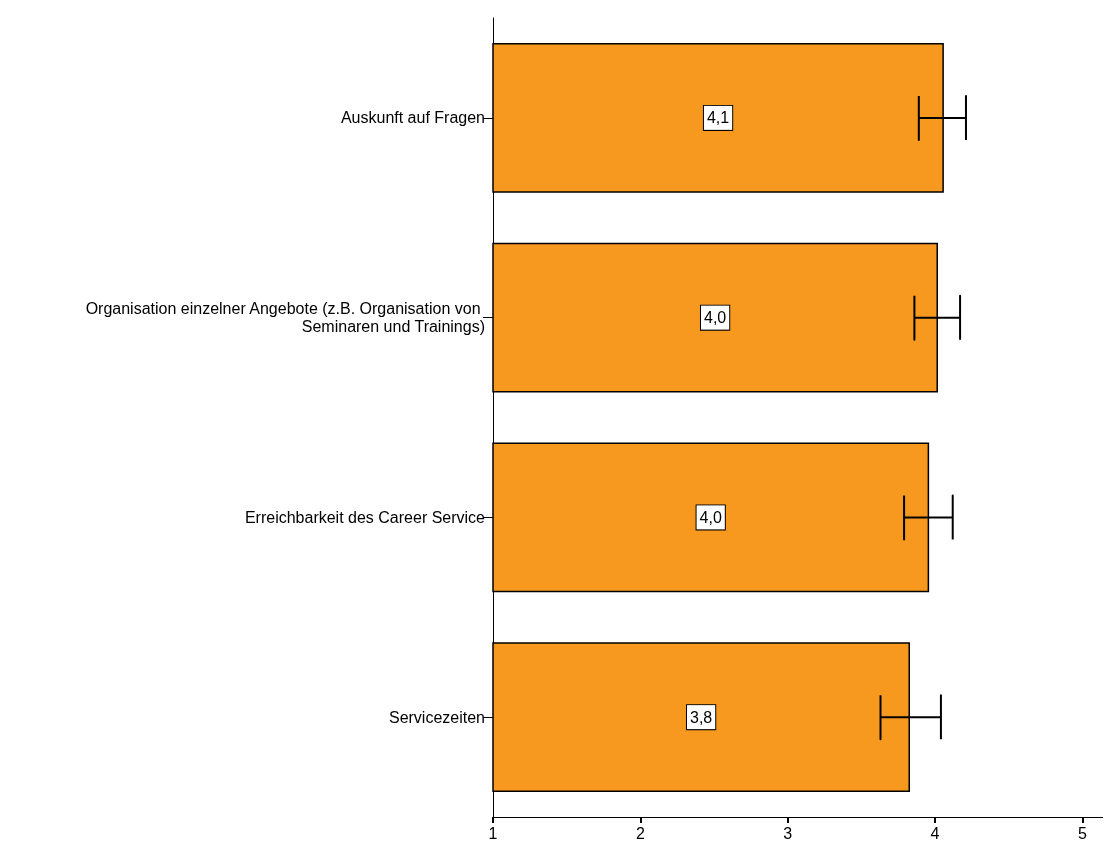 This screenshot has height=859, width=1111. Describe the element at coordinates (701, 717) in the screenshot. I see `data-label: 3,8` at that location.